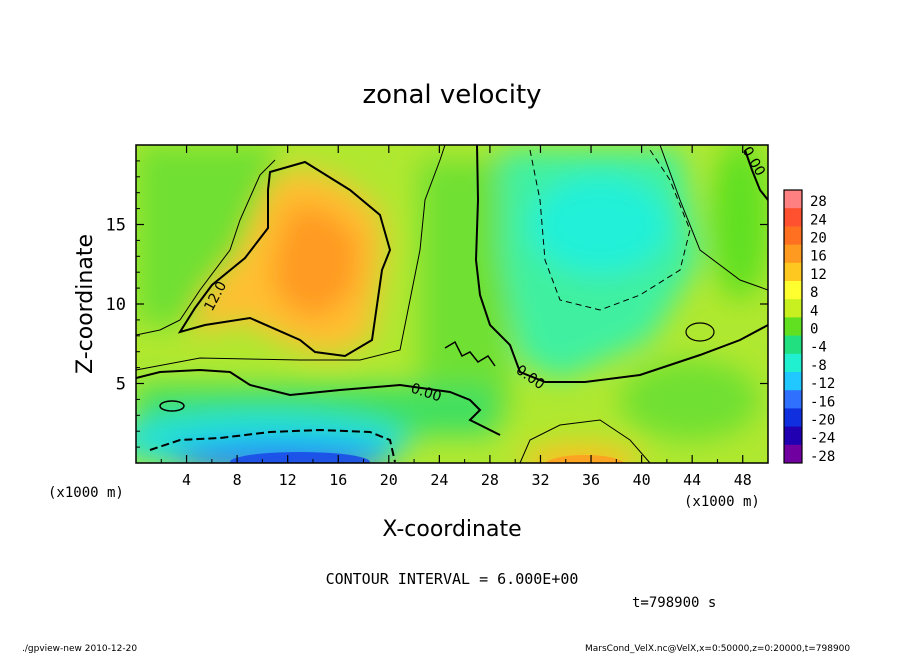 The width and height of the screenshot is (904, 654). What do you see at coordinates (465, 290) in the screenshot?
I see `center-green-region` at bounding box center [465, 290].